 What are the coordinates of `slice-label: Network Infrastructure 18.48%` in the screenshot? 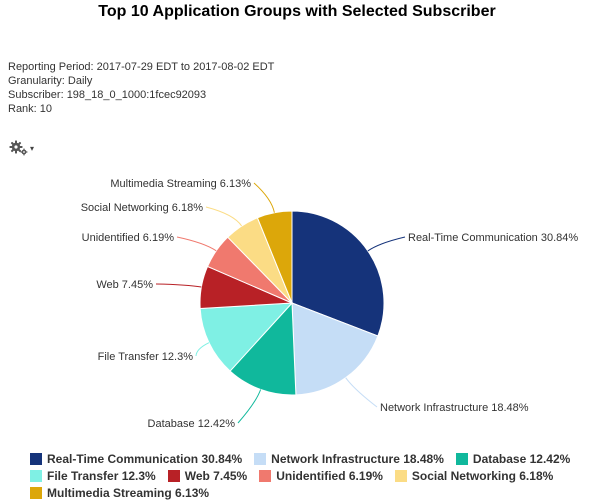 It's located at (454, 408).